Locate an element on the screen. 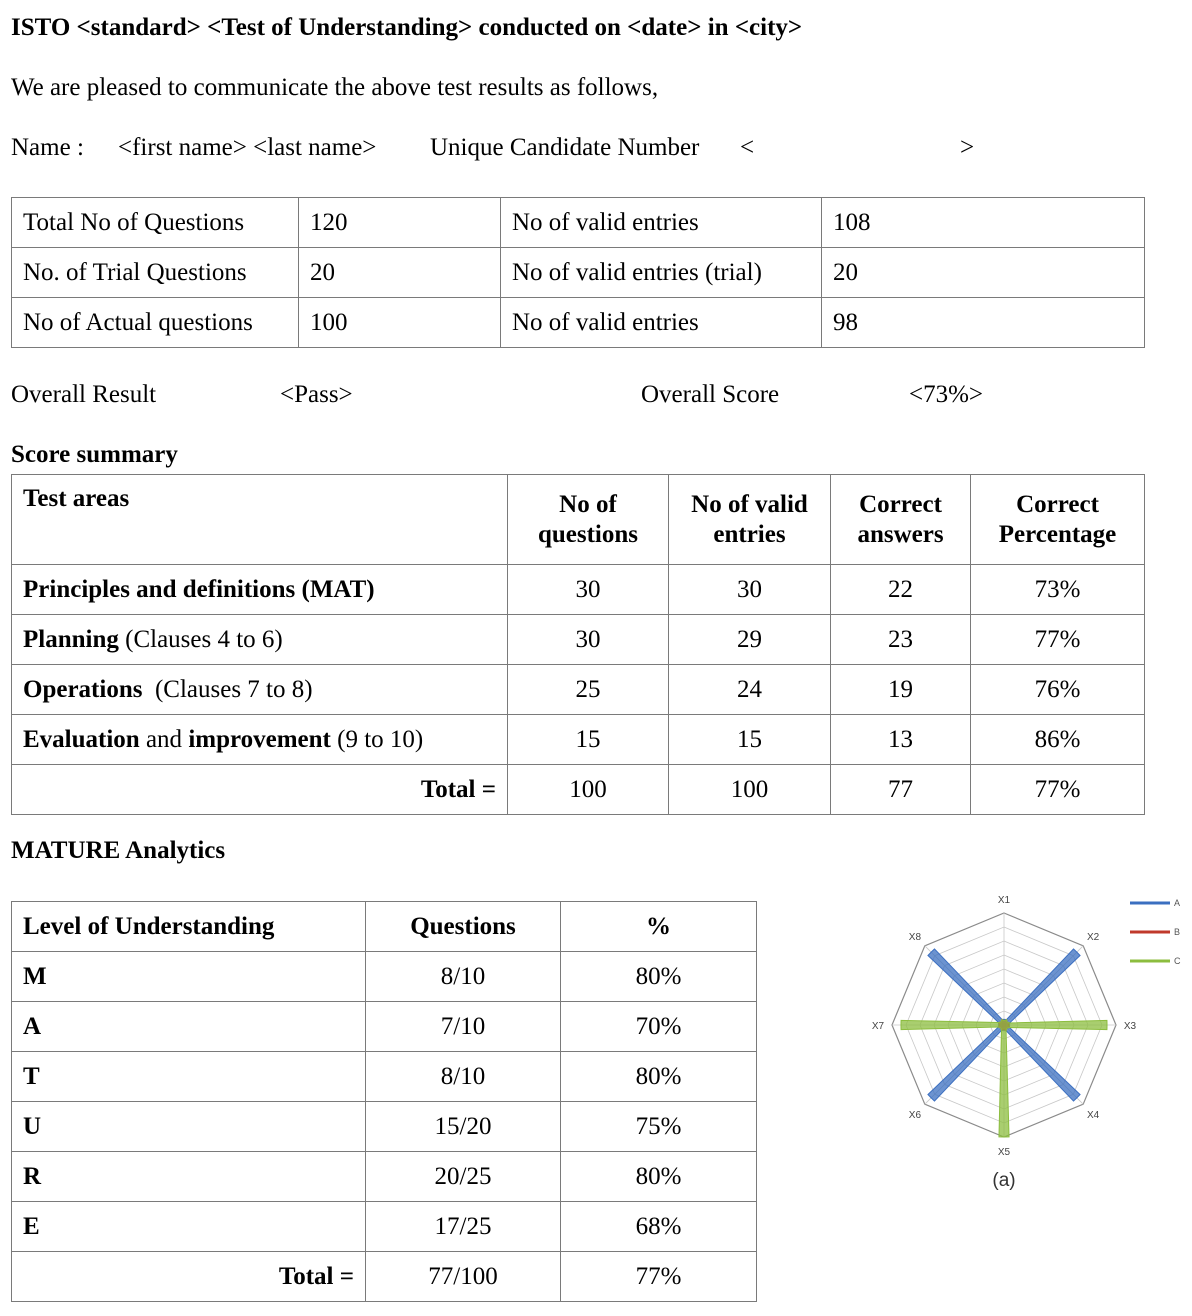 The width and height of the screenshot is (1192, 1316). info-cell-label2: No of valid entries (trial) is located at coordinates (661, 272).